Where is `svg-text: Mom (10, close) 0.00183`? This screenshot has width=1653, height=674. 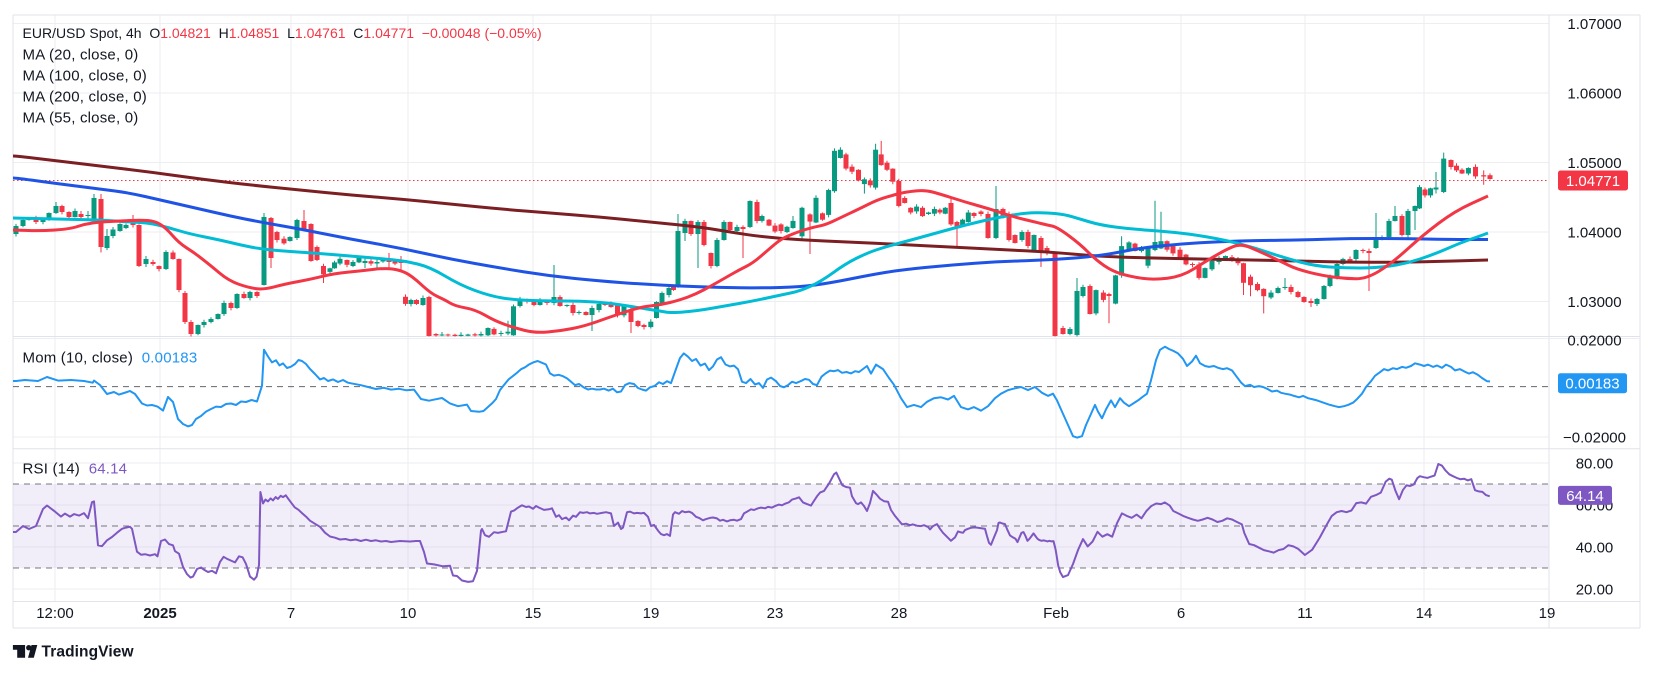
svg-text: Mom (10, close) 0.00183 is located at coordinates (110, 358).